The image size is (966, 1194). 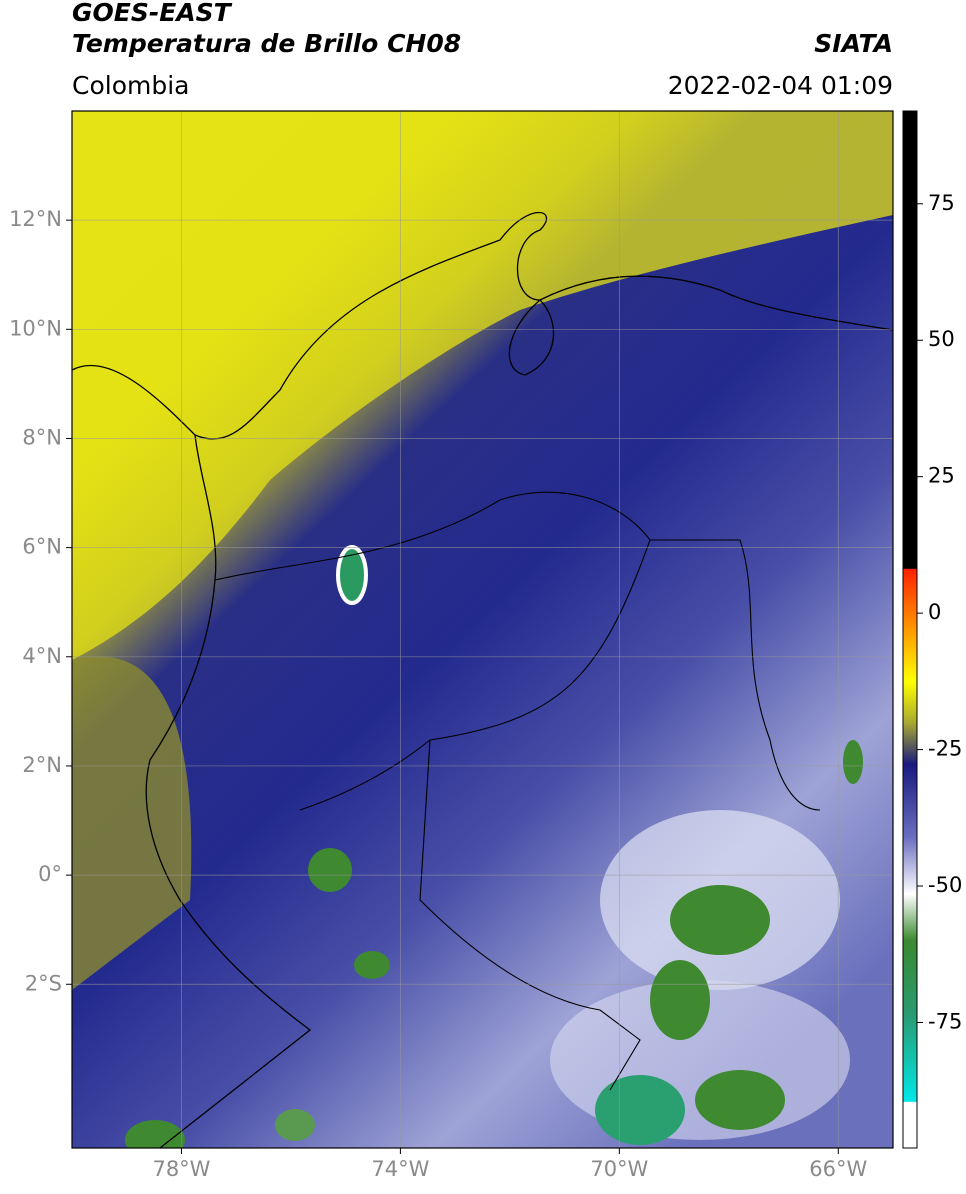 I want to click on x-tick-label: 74°W, so click(x=400, y=1169).